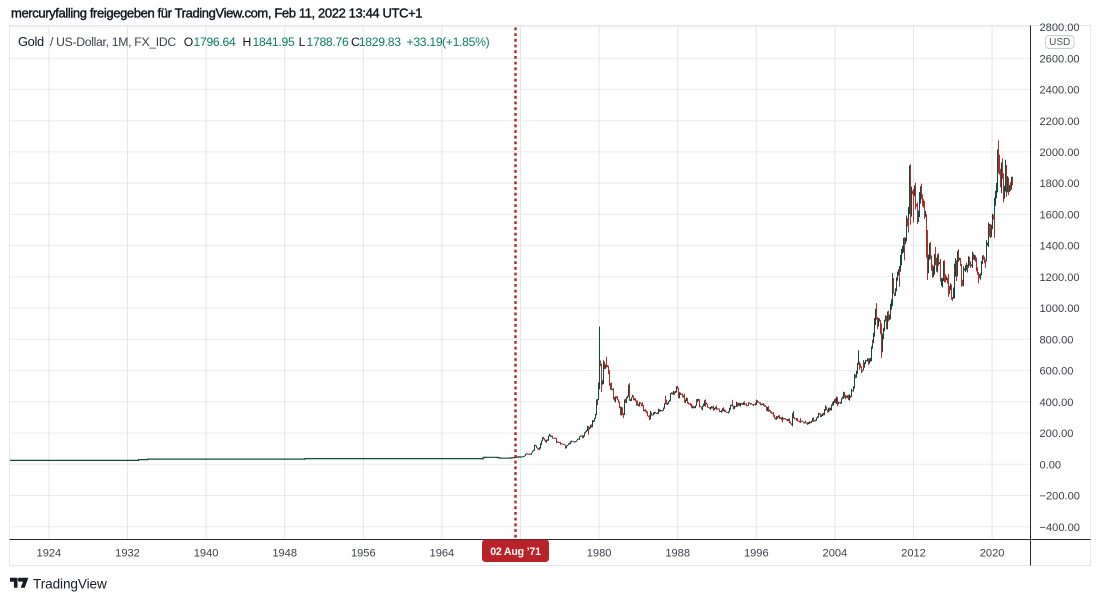  What do you see at coordinates (1060, 497) in the screenshot?
I see `svg-text: −200.00` at bounding box center [1060, 497].